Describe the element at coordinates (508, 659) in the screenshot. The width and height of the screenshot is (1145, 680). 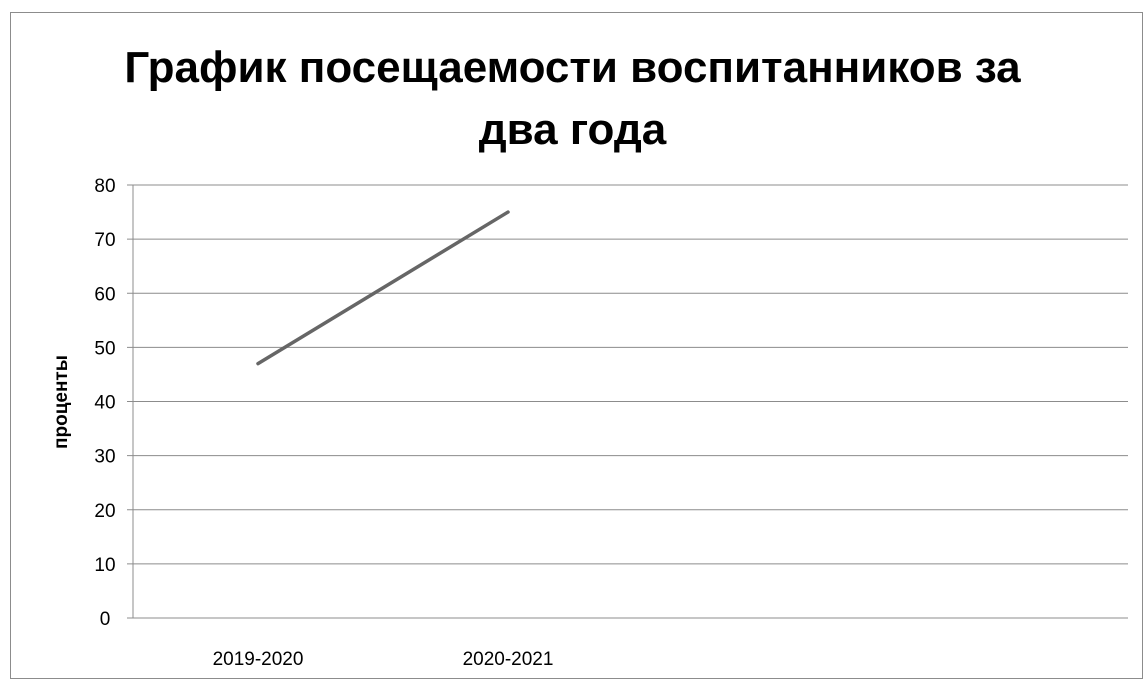
I see `x-tick-label: 2020-2021` at that location.